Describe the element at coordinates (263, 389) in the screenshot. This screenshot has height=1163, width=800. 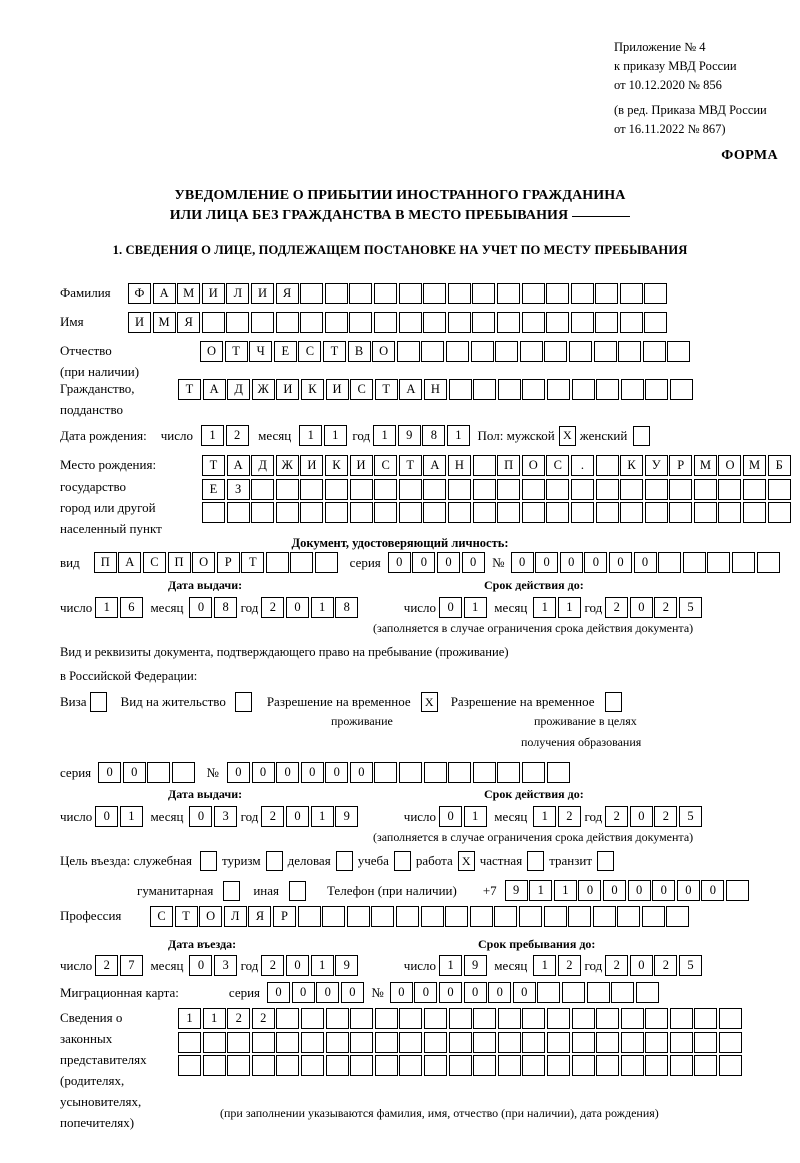
I see `char-box: Ж` at that location.